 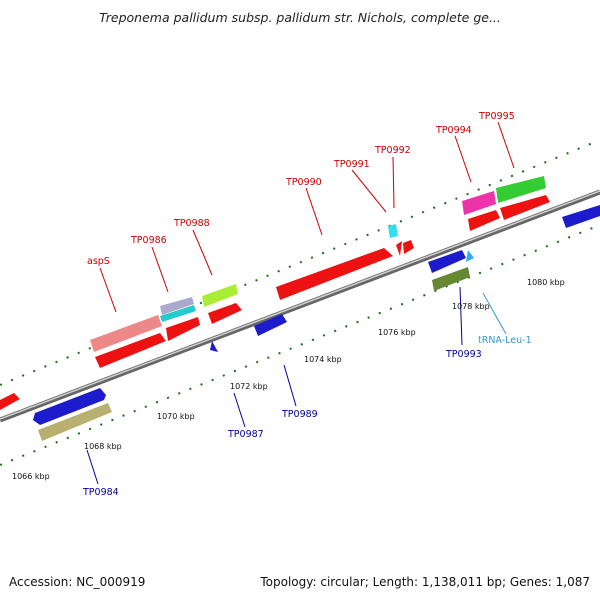 What do you see at coordinates (98, 261) in the screenshot?
I see `gene-label-aspS: aspS` at bounding box center [98, 261].